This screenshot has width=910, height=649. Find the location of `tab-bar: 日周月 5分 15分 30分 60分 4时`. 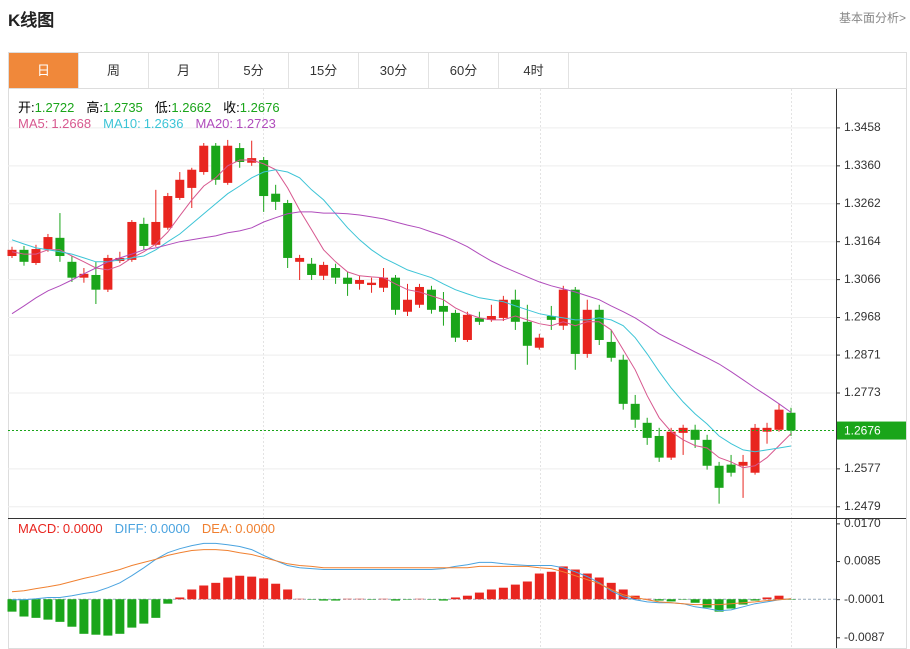

tab-bar: 日周月 5分 15分 30分 60分 4时 is located at coordinates (289, 70).